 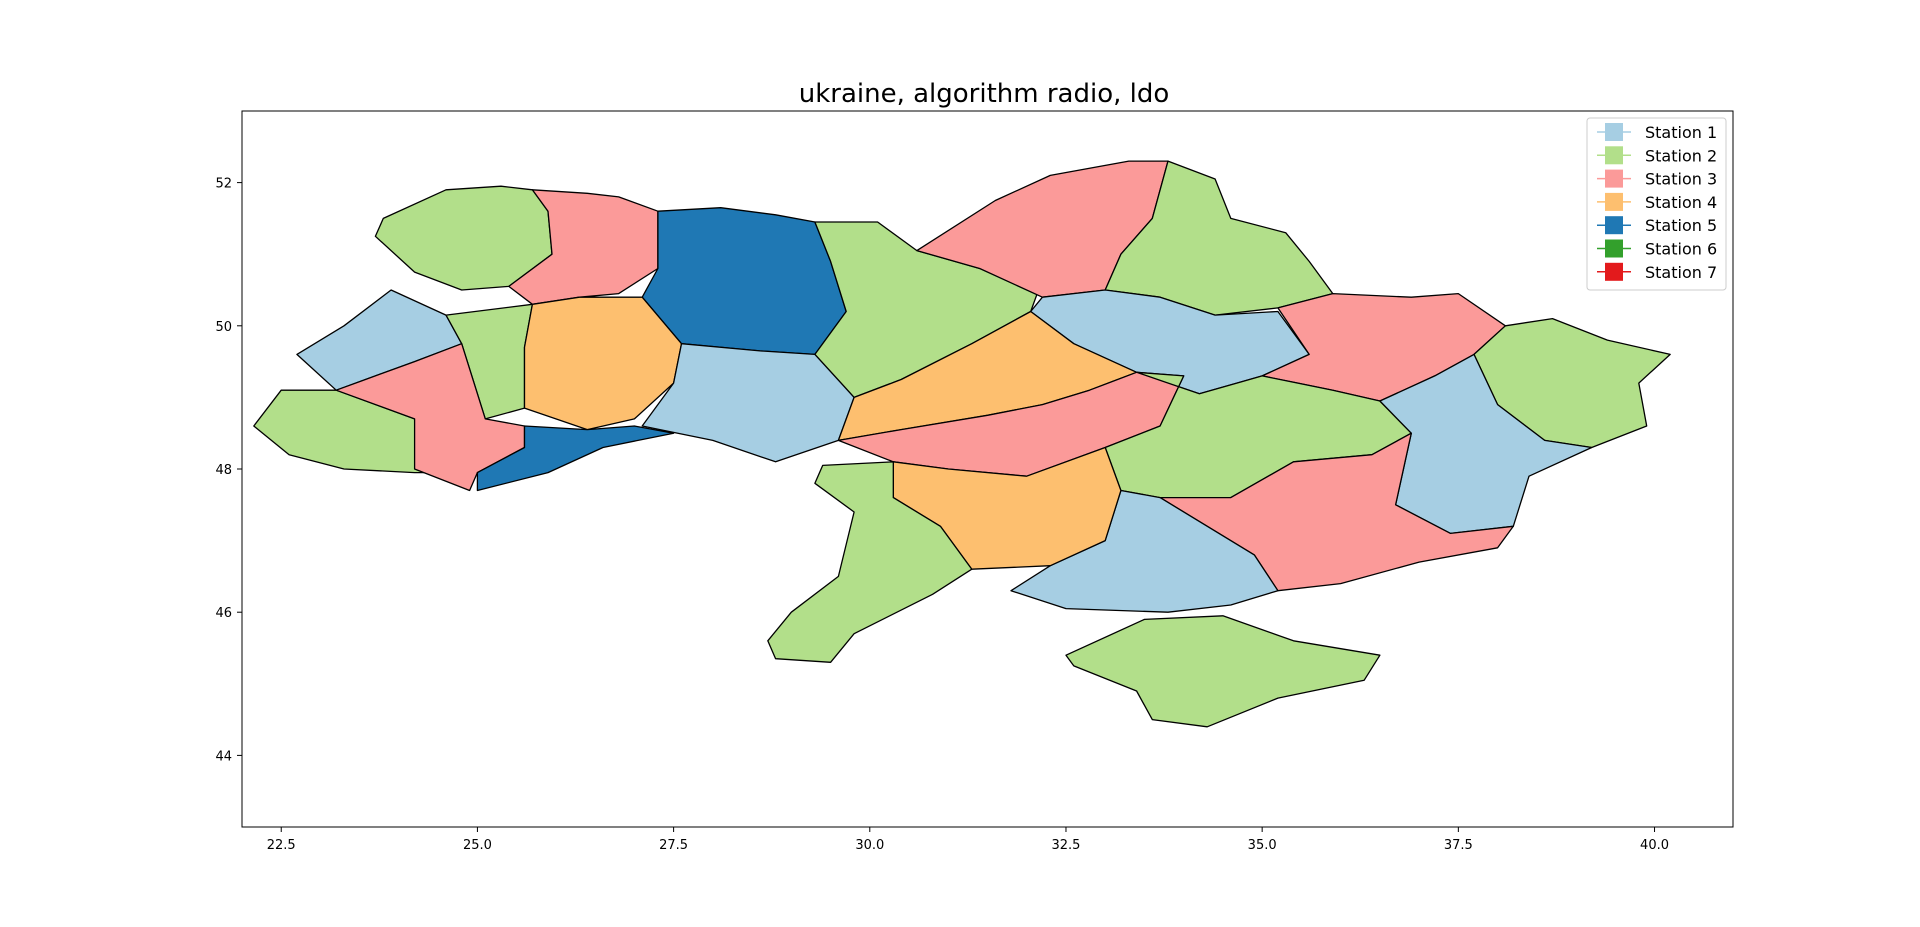 I want to click on x-tick-label: 22.5, so click(x=281, y=845).